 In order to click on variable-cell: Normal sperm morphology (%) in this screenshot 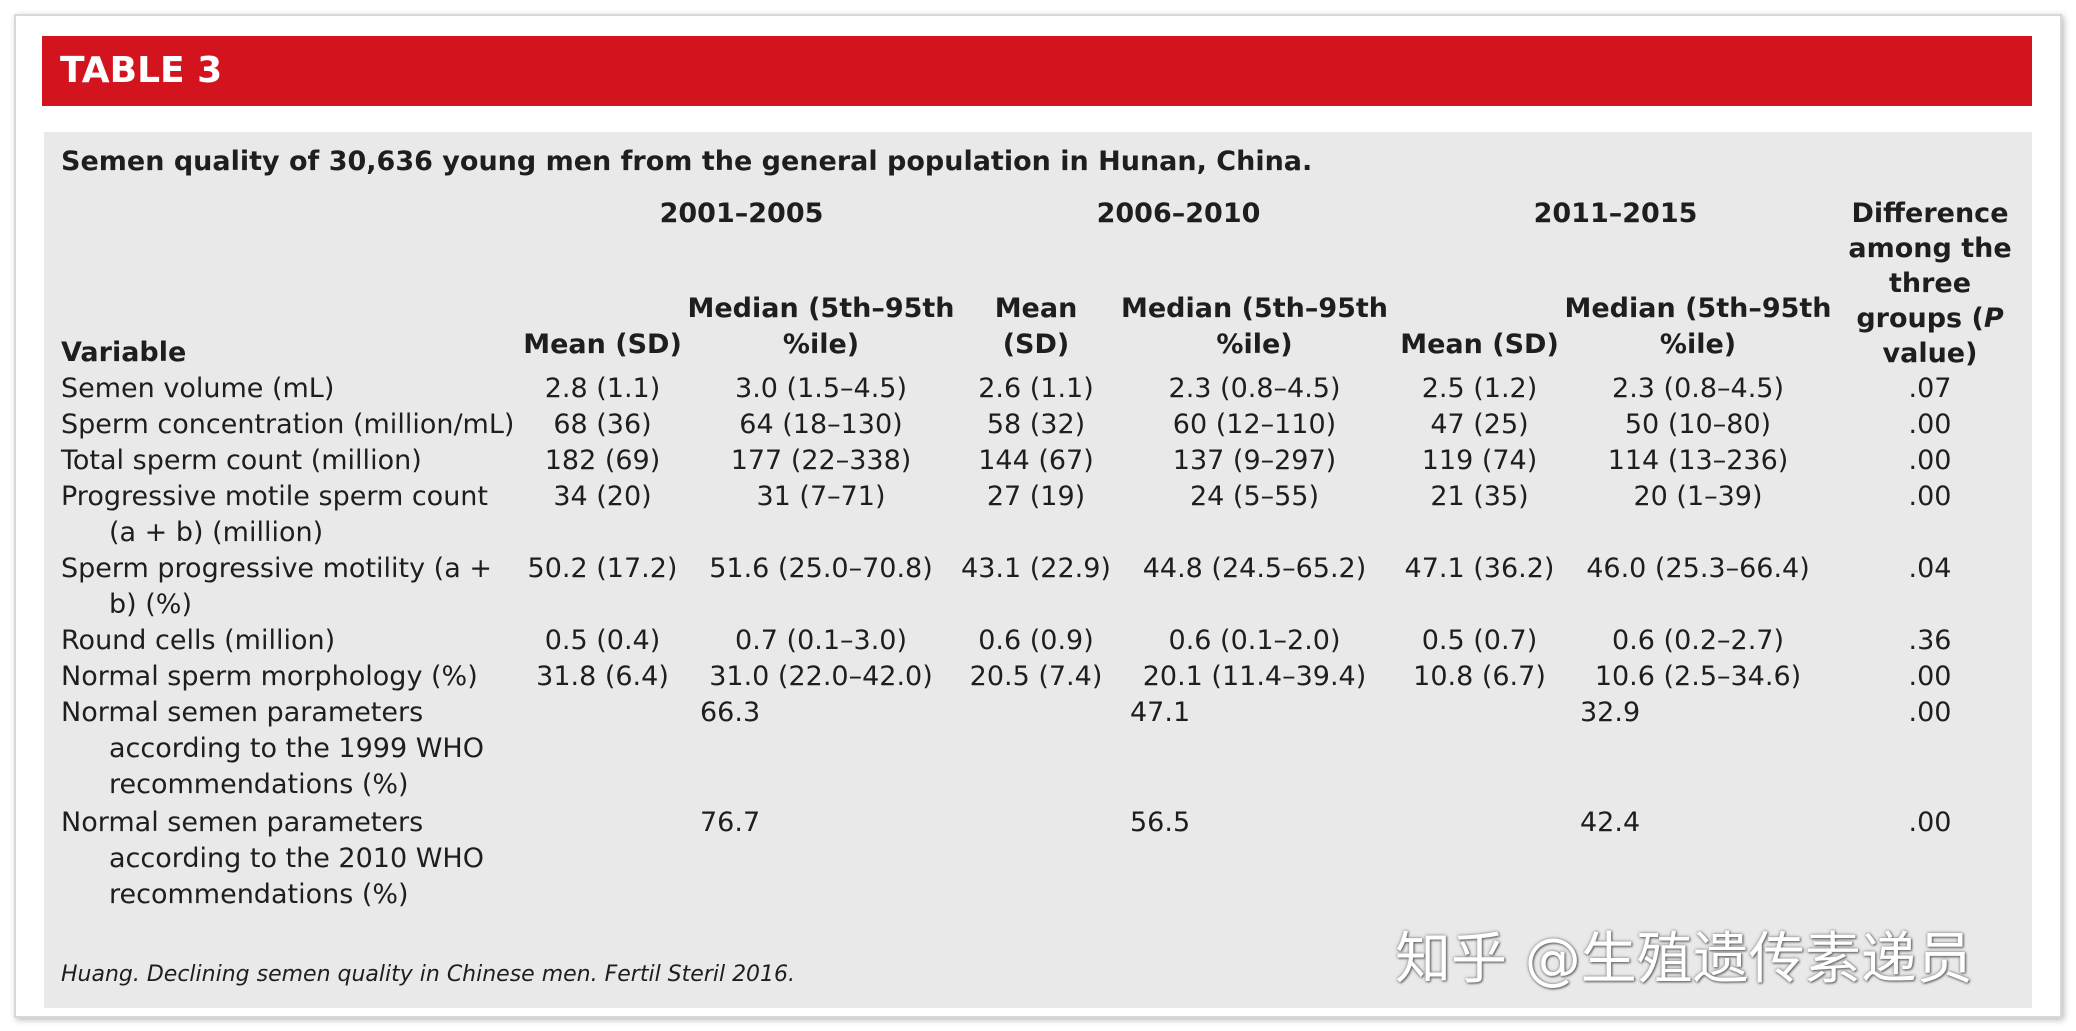, I will do `click(269, 676)`.